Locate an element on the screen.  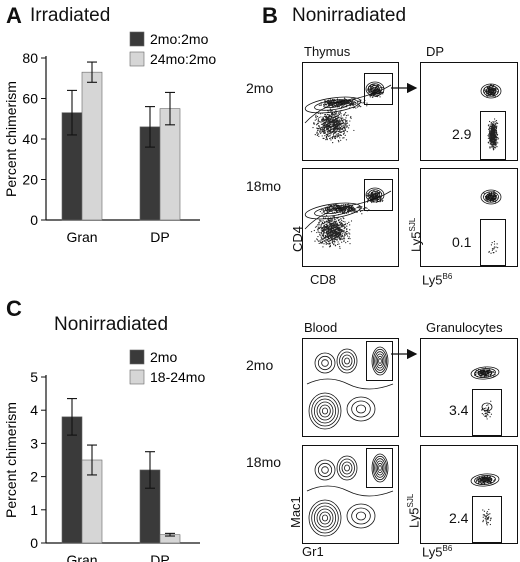
gran-ly5-gate-18mo is located at coordinates (487, 519).